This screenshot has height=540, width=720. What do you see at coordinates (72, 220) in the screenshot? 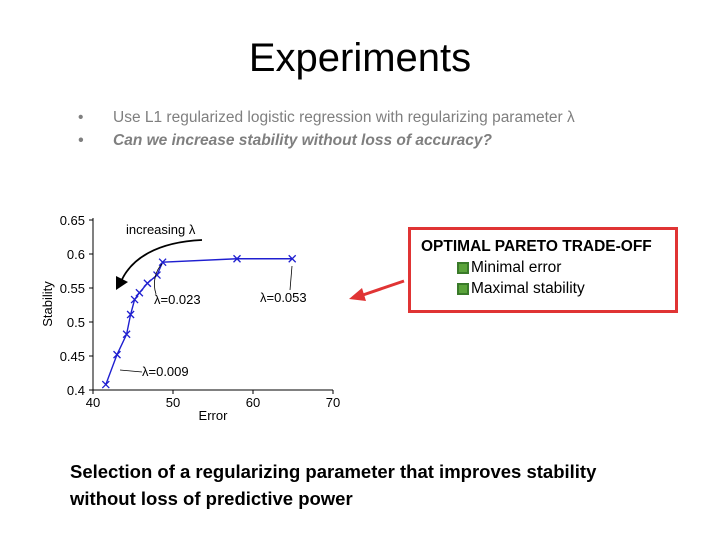
I see `y-tick-label: 0.65` at bounding box center [72, 220].